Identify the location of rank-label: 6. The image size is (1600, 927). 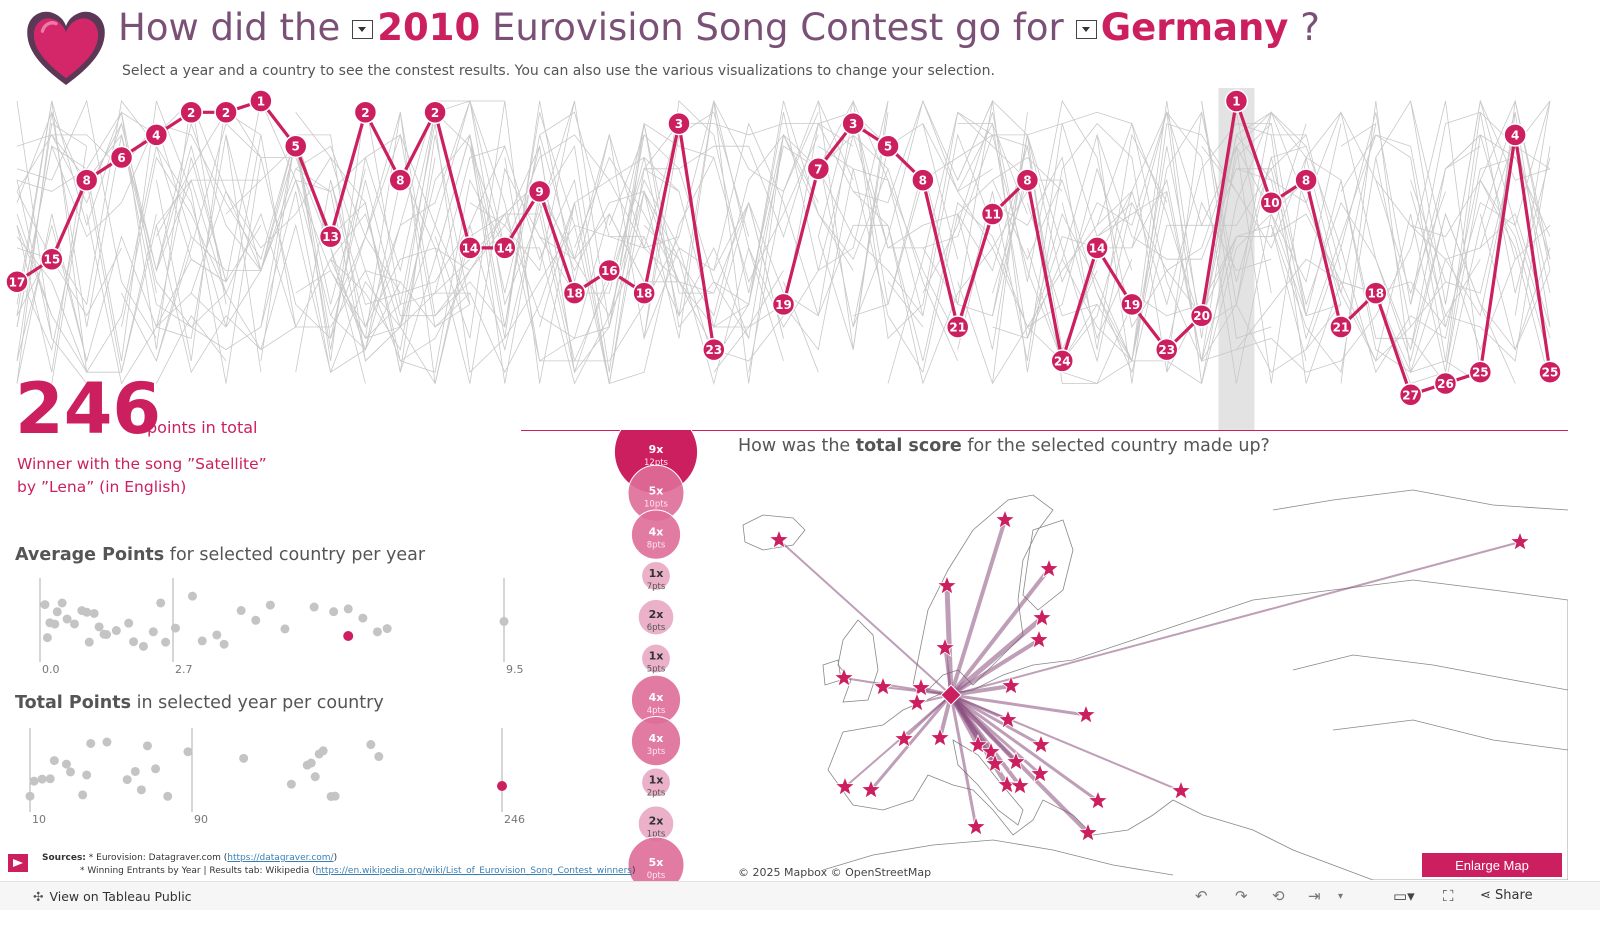
(121, 158).